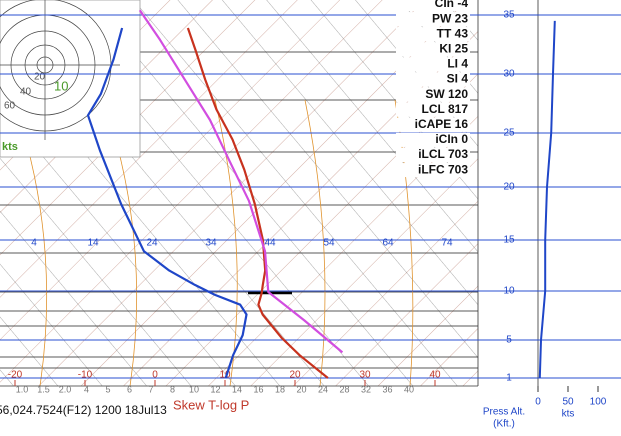  What do you see at coordinates (568, 402) in the screenshot?
I see `wind-tick-label: 50` at bounding box center [568, 402].